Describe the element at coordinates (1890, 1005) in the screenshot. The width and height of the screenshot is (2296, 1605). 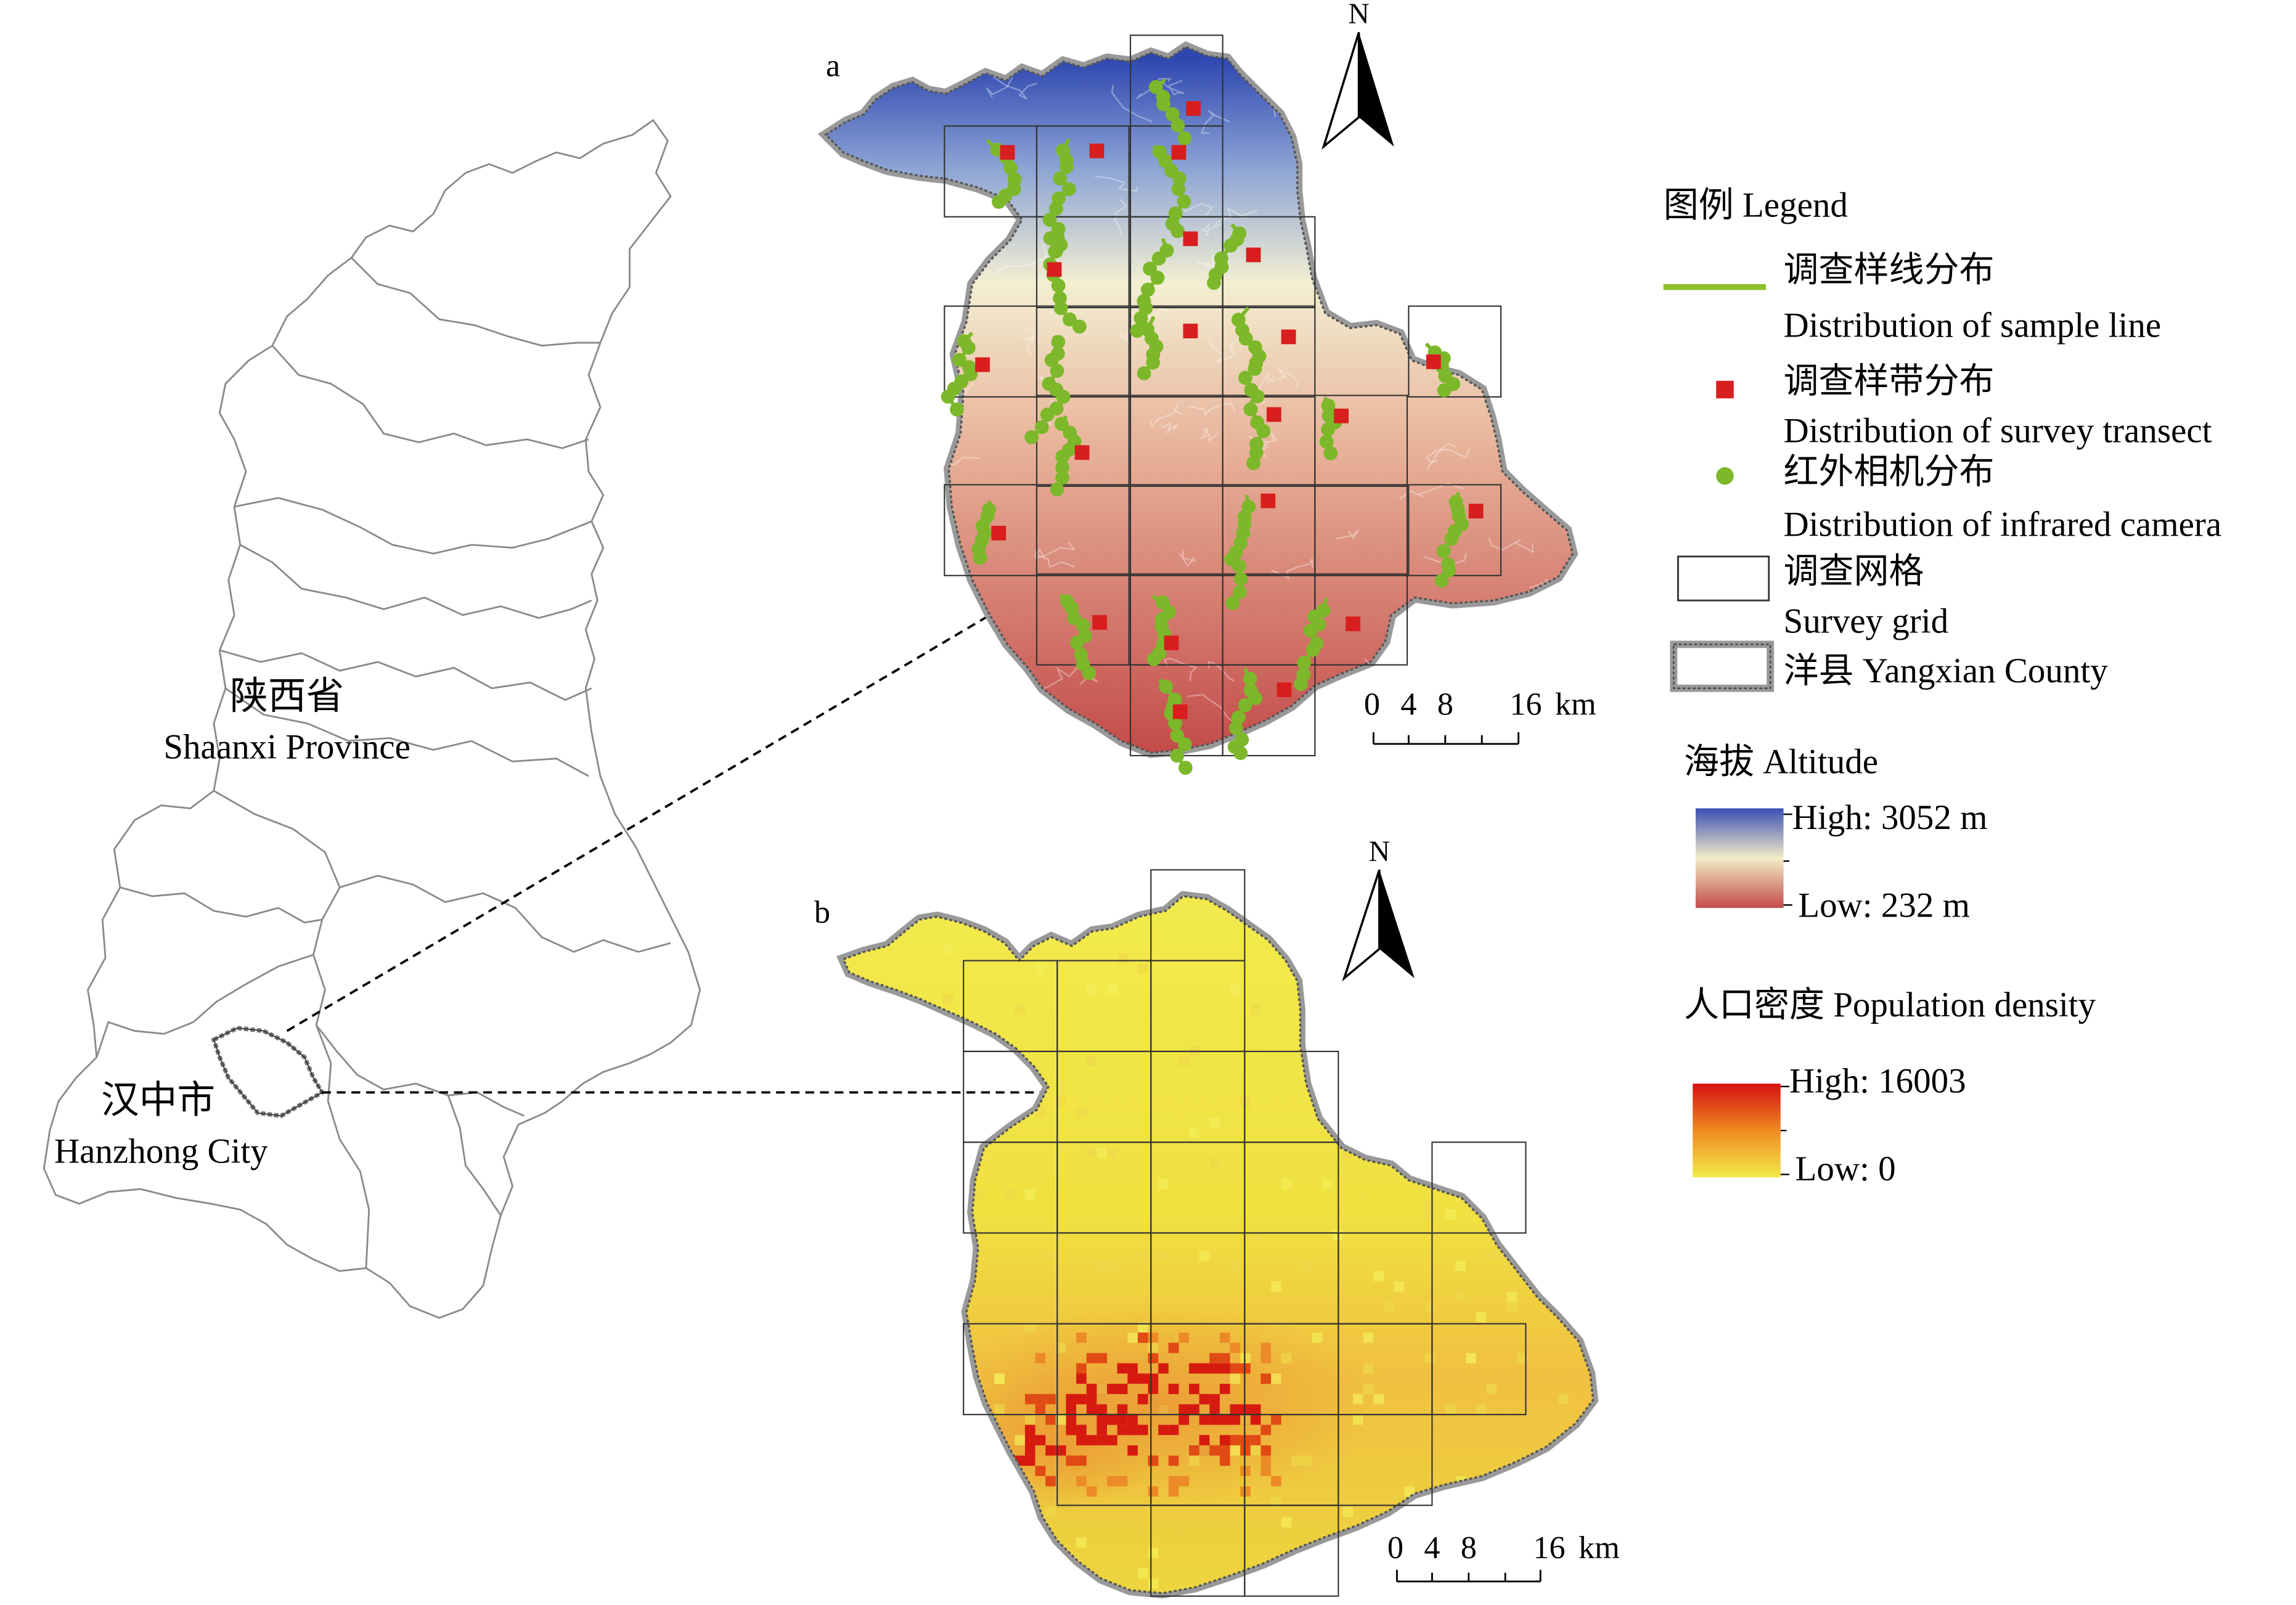
I see `population-title: 人口密度 Population density` at that location.